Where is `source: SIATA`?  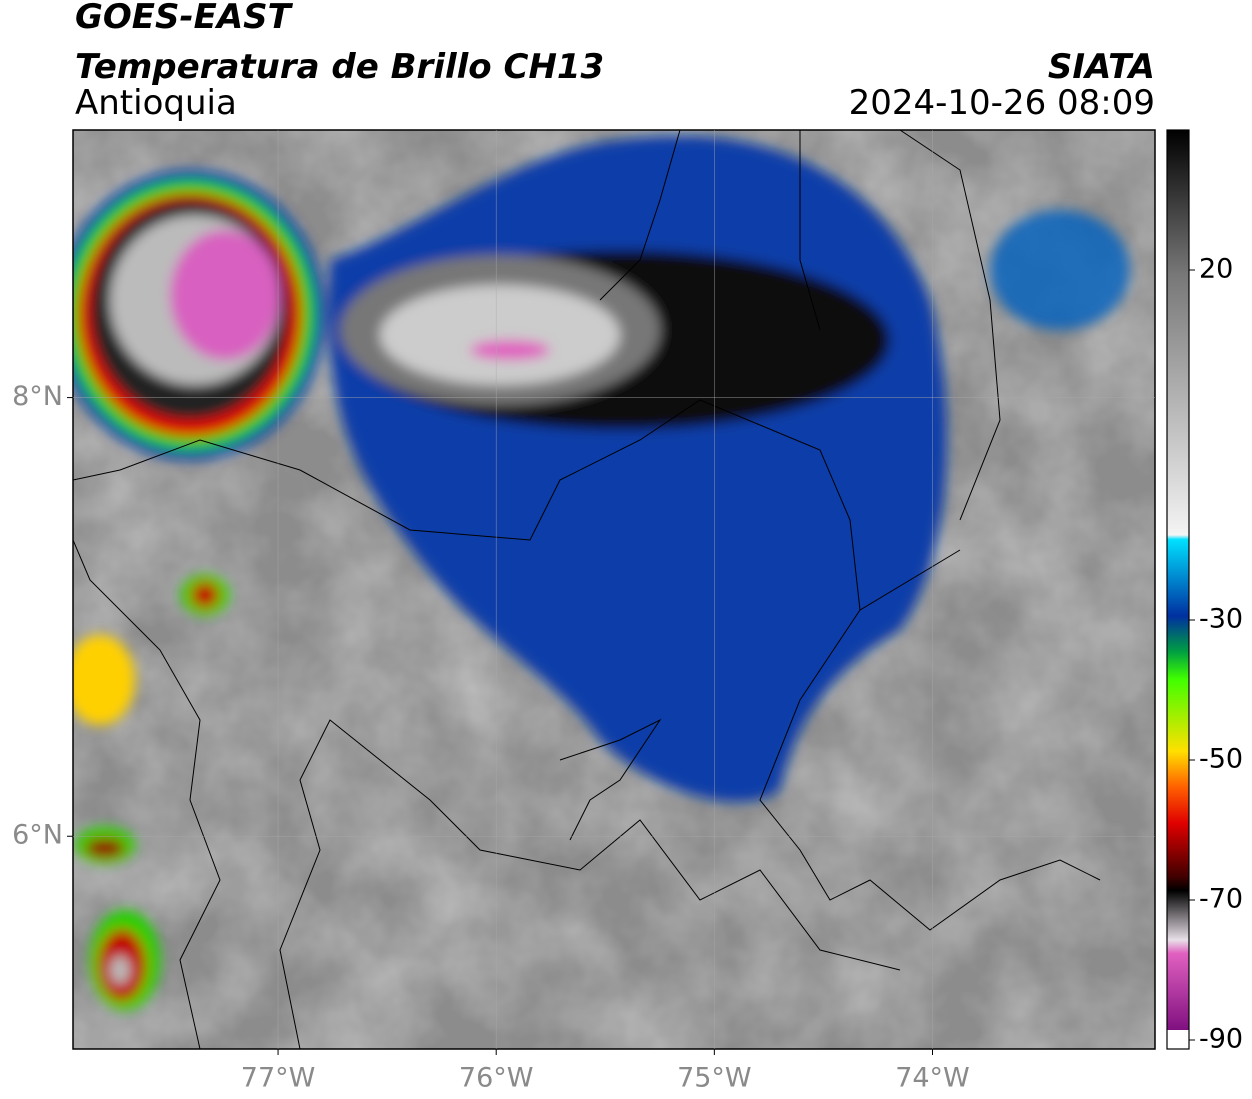 source: SIATA is located at coordinates (1101, 67).